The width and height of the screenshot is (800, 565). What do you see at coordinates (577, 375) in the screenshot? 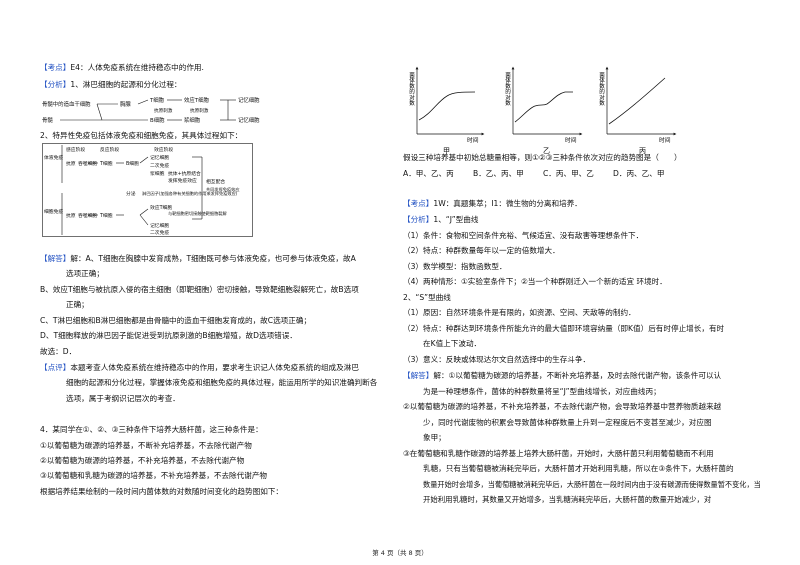
I see `r-jieda-text: 解：①以葡萄糖为碳源的培养基，不断补充培养基，及时去除代谢产物，该条件可以认` at bounding box center [577, 375].